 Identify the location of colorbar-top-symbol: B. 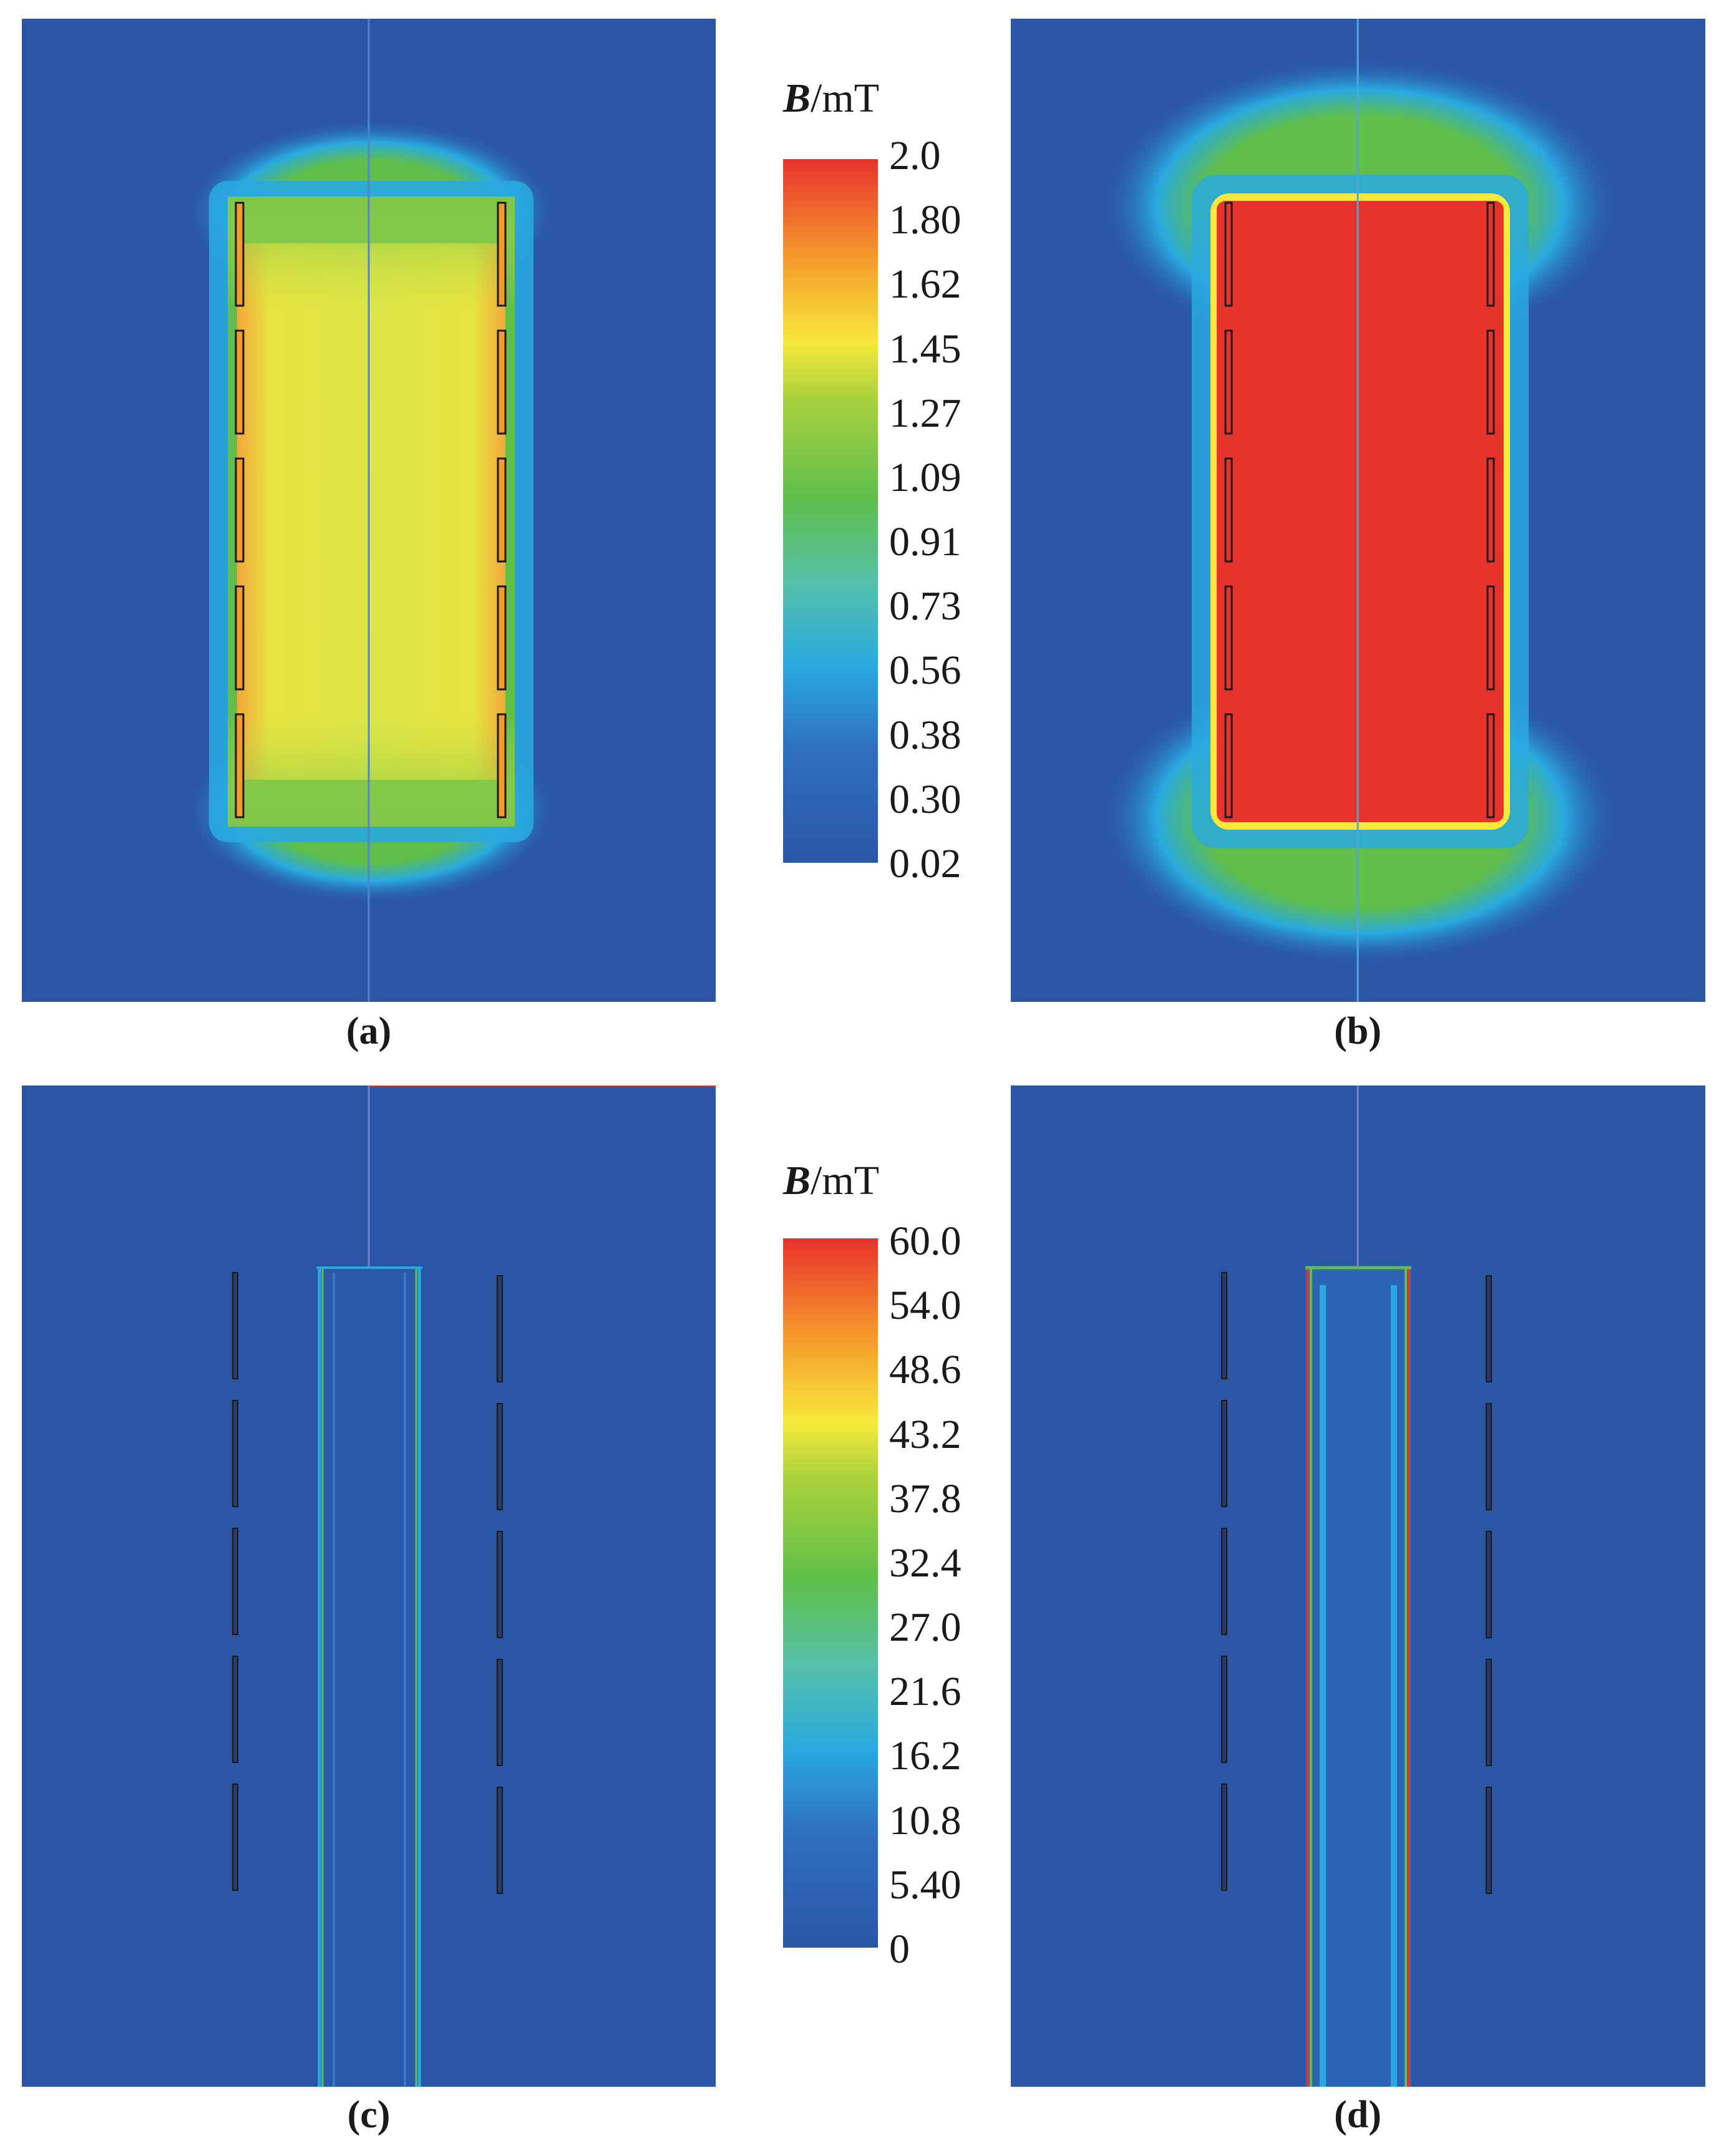
(797, 98).